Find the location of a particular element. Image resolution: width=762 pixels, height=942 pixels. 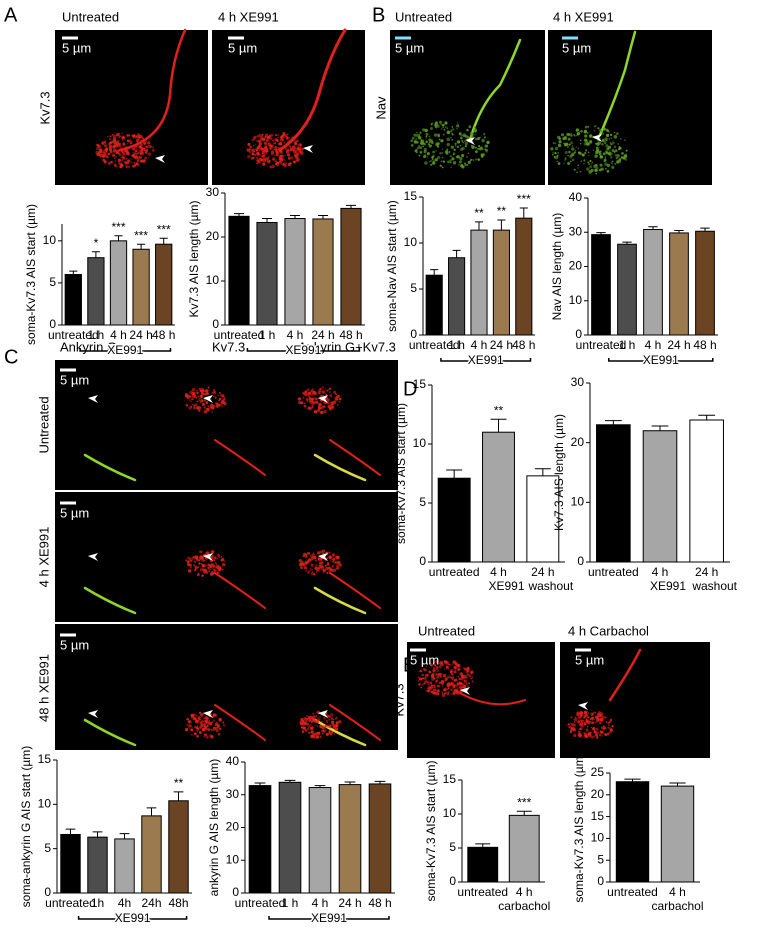

image-caption: Untreated is located at coordinates (90, 16).